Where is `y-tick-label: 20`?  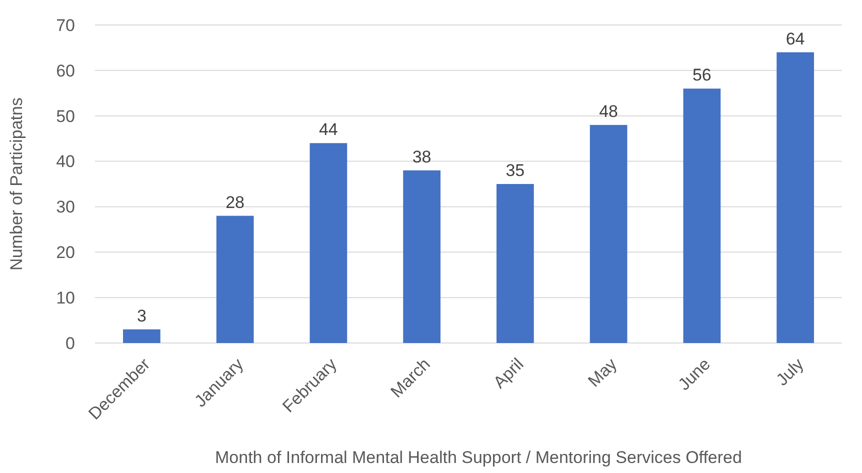
y-tick-label: 20 is located at coordinates (65, 252).